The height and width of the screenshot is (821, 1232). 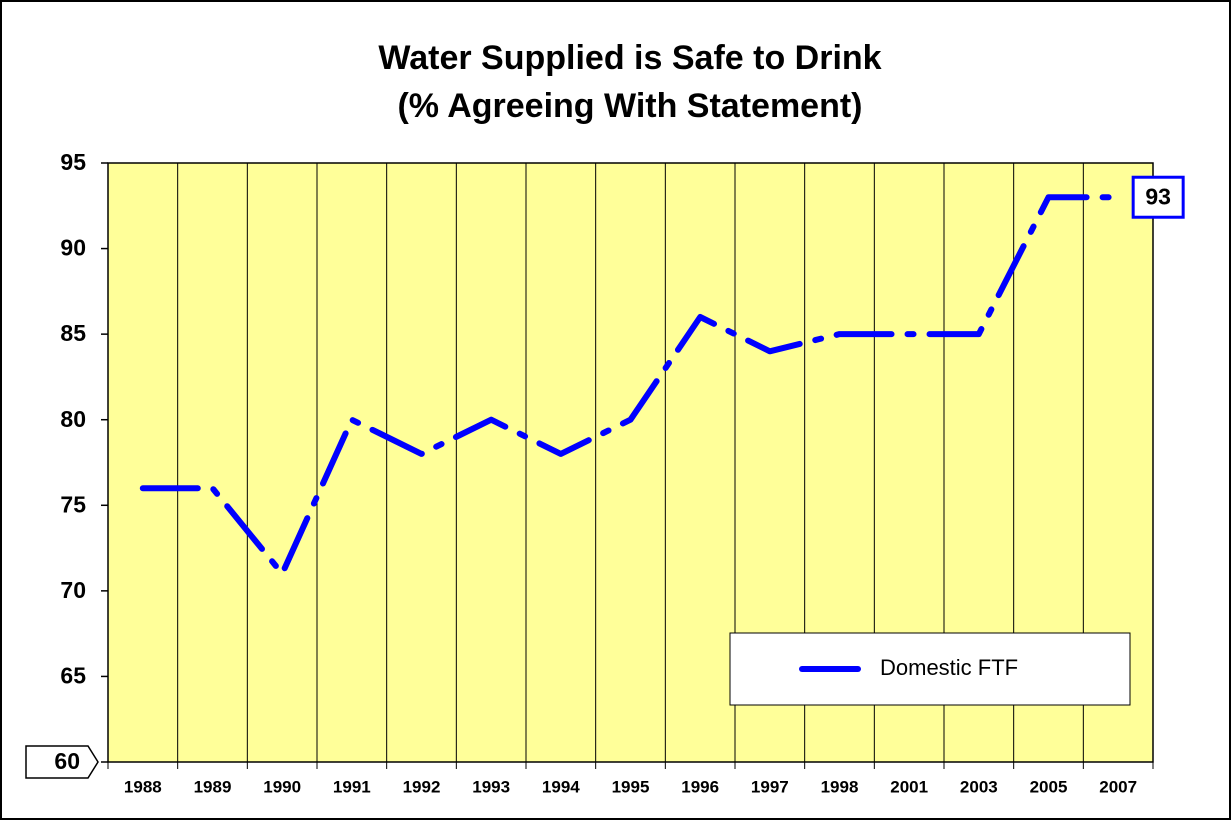 I want to click on x-tick-label: 1997, so click(x=770, y=786).